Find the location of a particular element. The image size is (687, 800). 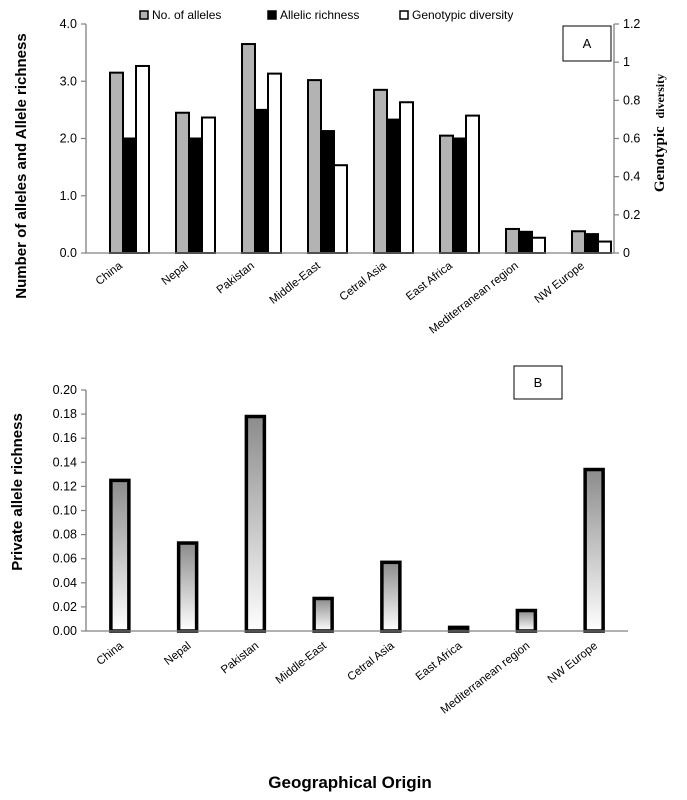

chart-b-category-label: Cetral Asia is located at coordinates (372, 662).